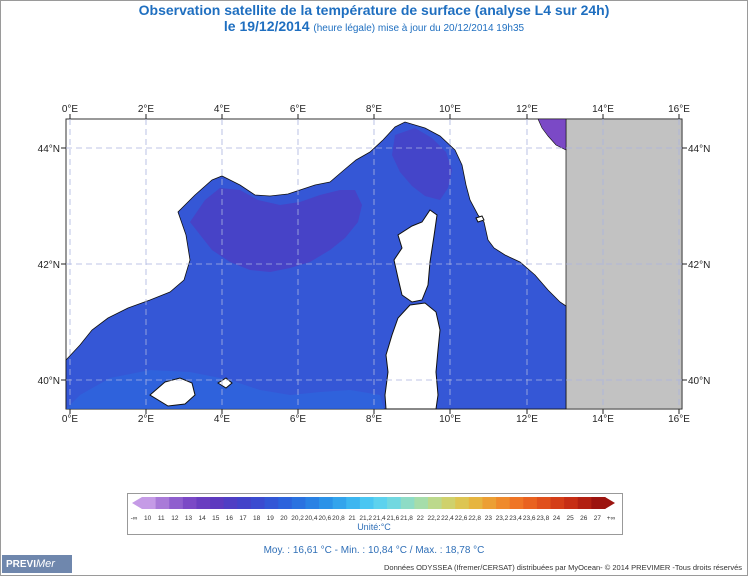 The image size is (748, 576). I want to click on longitude-labels-bottom: 0°E 2°E 4°E 6°E 8°E 10°E 12°E 14°E 16°E, so click(376, 417).